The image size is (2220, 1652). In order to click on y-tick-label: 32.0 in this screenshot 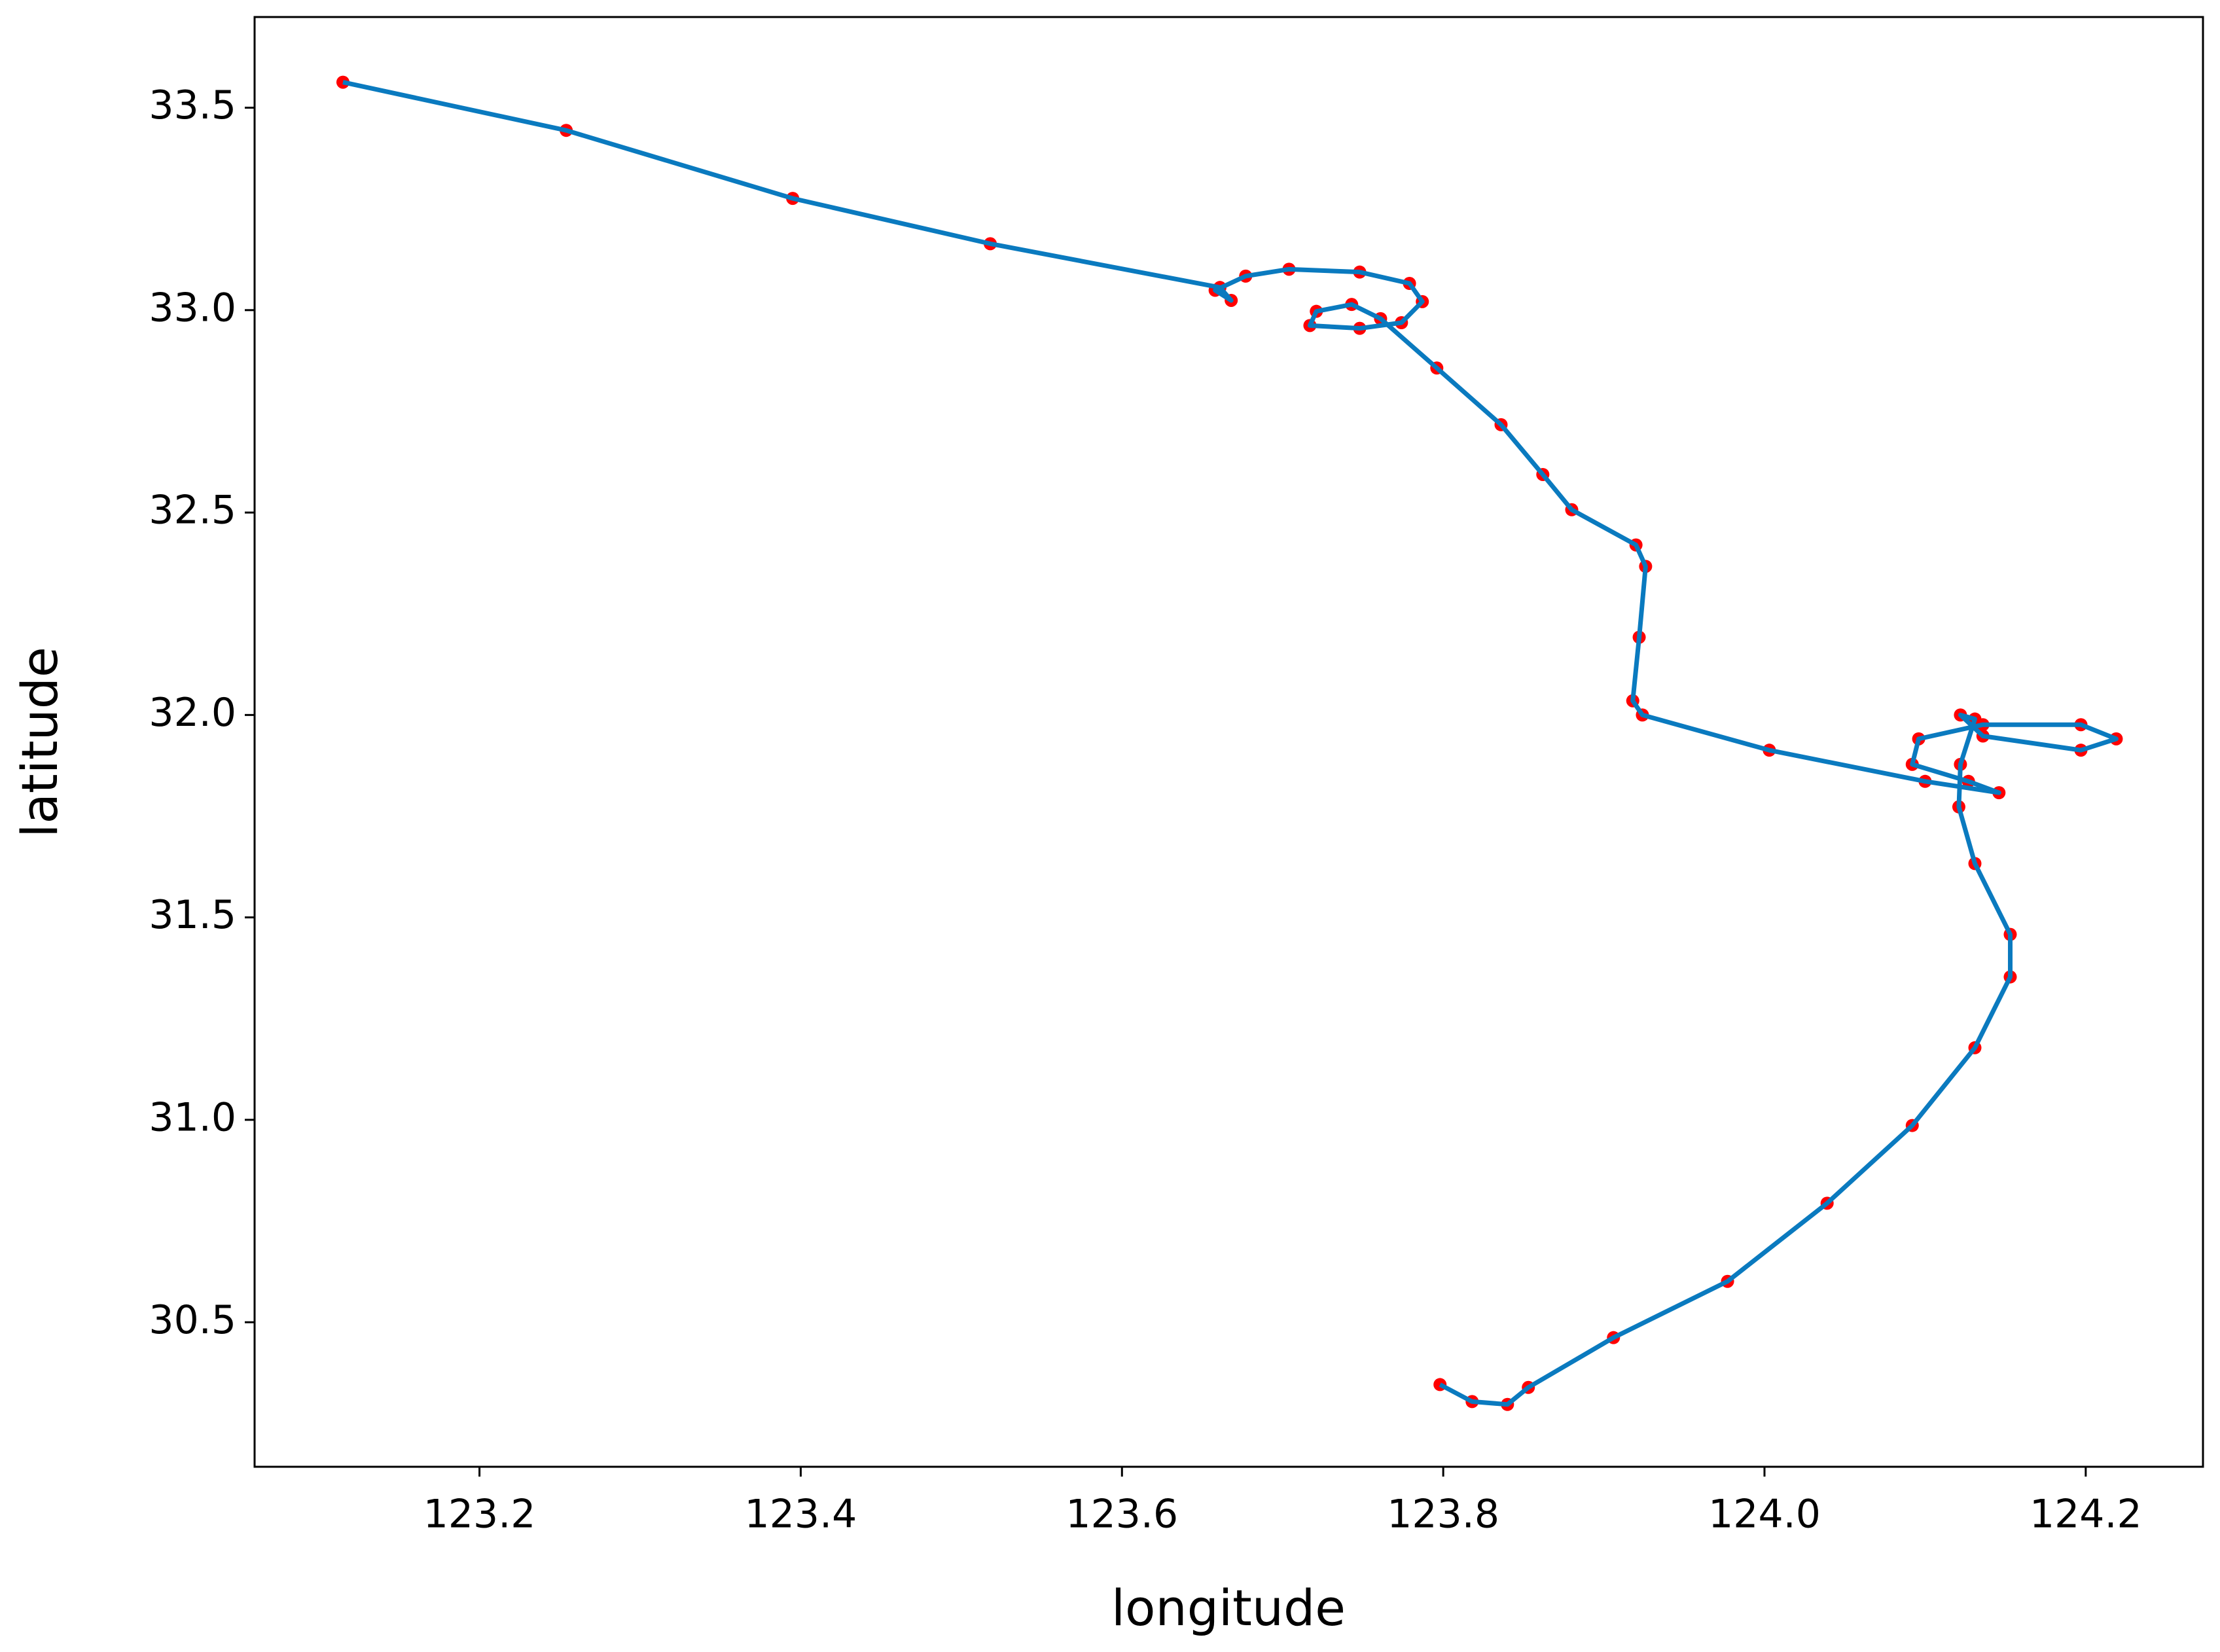, I will do `click(192, 713)`.